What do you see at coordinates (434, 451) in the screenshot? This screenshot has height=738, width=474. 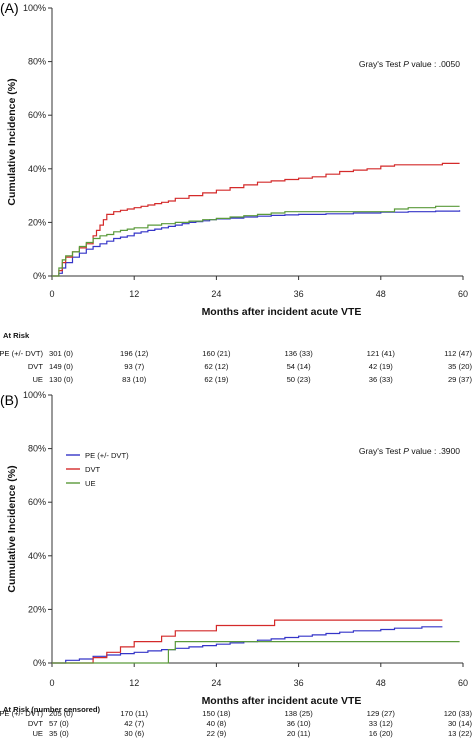 I see `annotation-value: value : .3900` at bounding box center [434, 451].